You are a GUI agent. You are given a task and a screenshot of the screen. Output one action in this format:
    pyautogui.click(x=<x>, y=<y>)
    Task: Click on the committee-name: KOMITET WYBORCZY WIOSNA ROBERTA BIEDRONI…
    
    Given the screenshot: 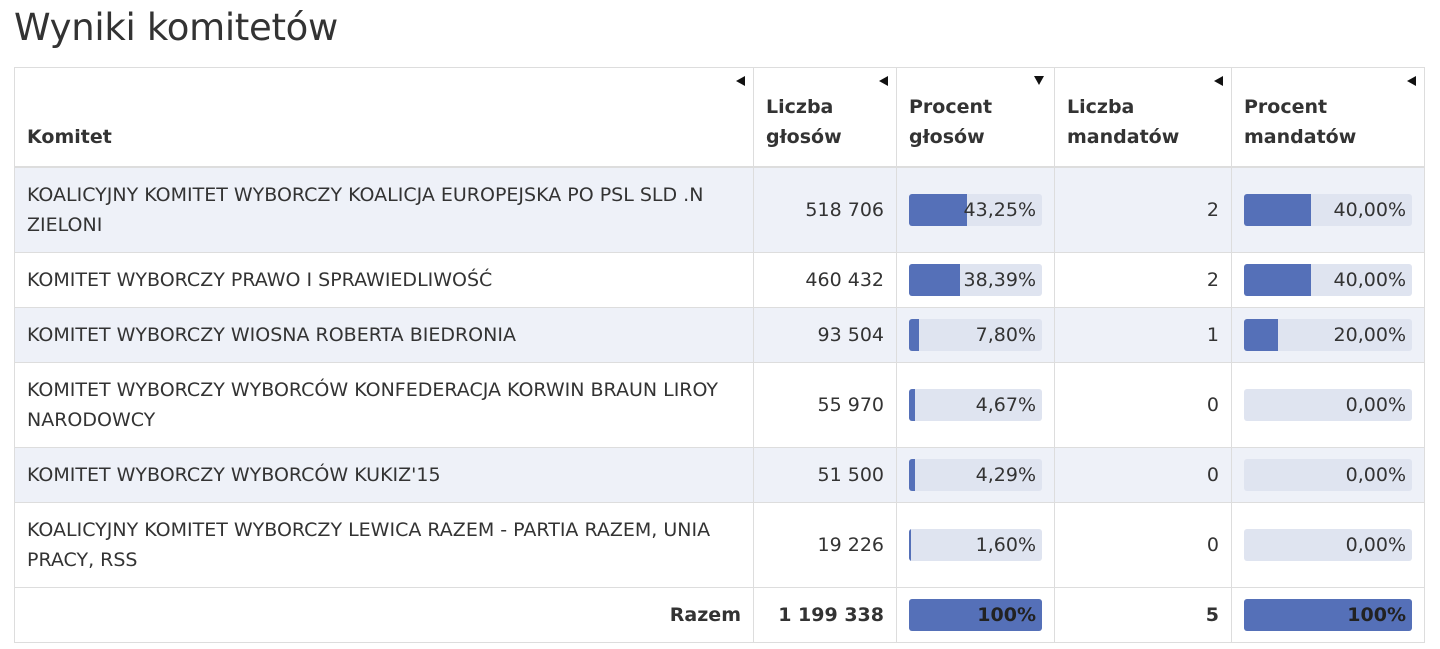 What is the action you would take?
    pyautogui.click(x=384, y=335)
    